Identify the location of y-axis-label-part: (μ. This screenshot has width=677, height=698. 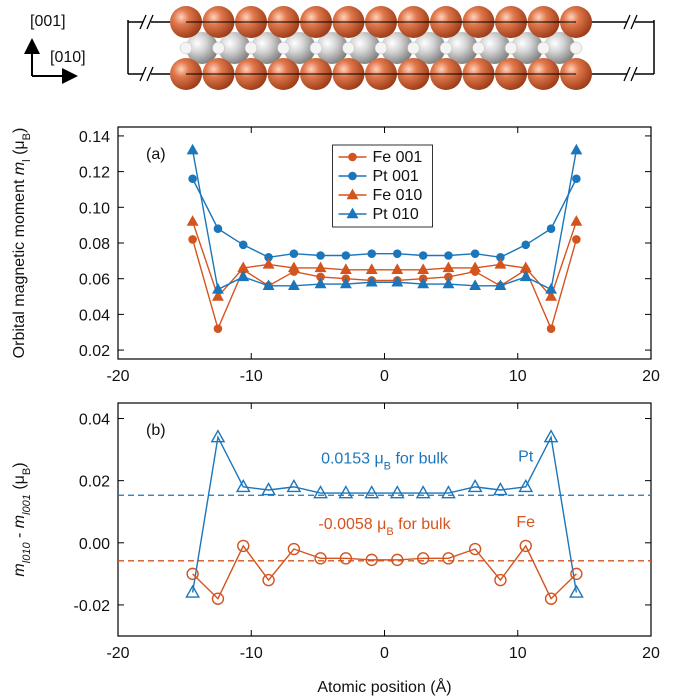
(19, 149).